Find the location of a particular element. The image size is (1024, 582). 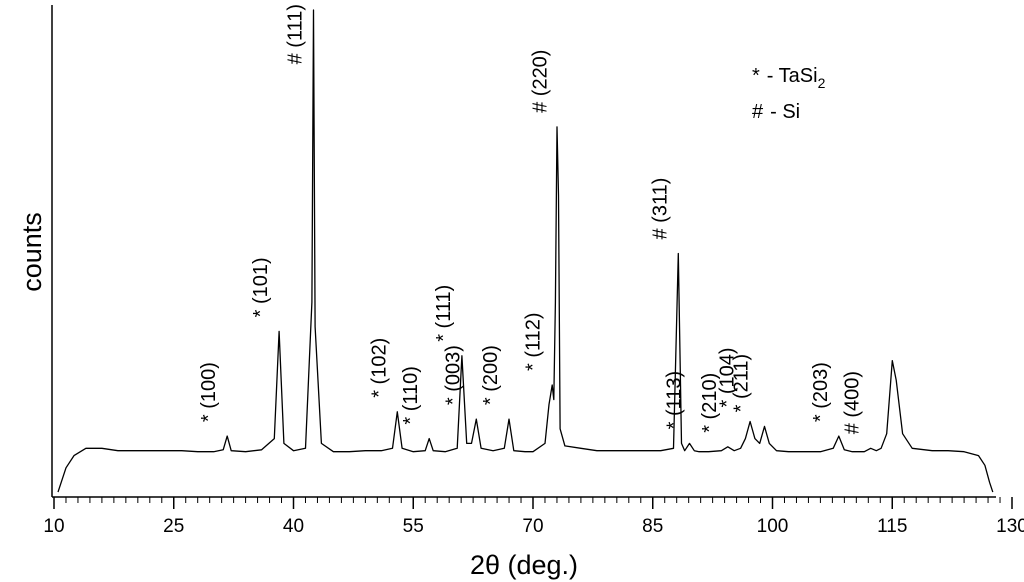

legend-symbol-star: * is located at coordinates (756, 76).